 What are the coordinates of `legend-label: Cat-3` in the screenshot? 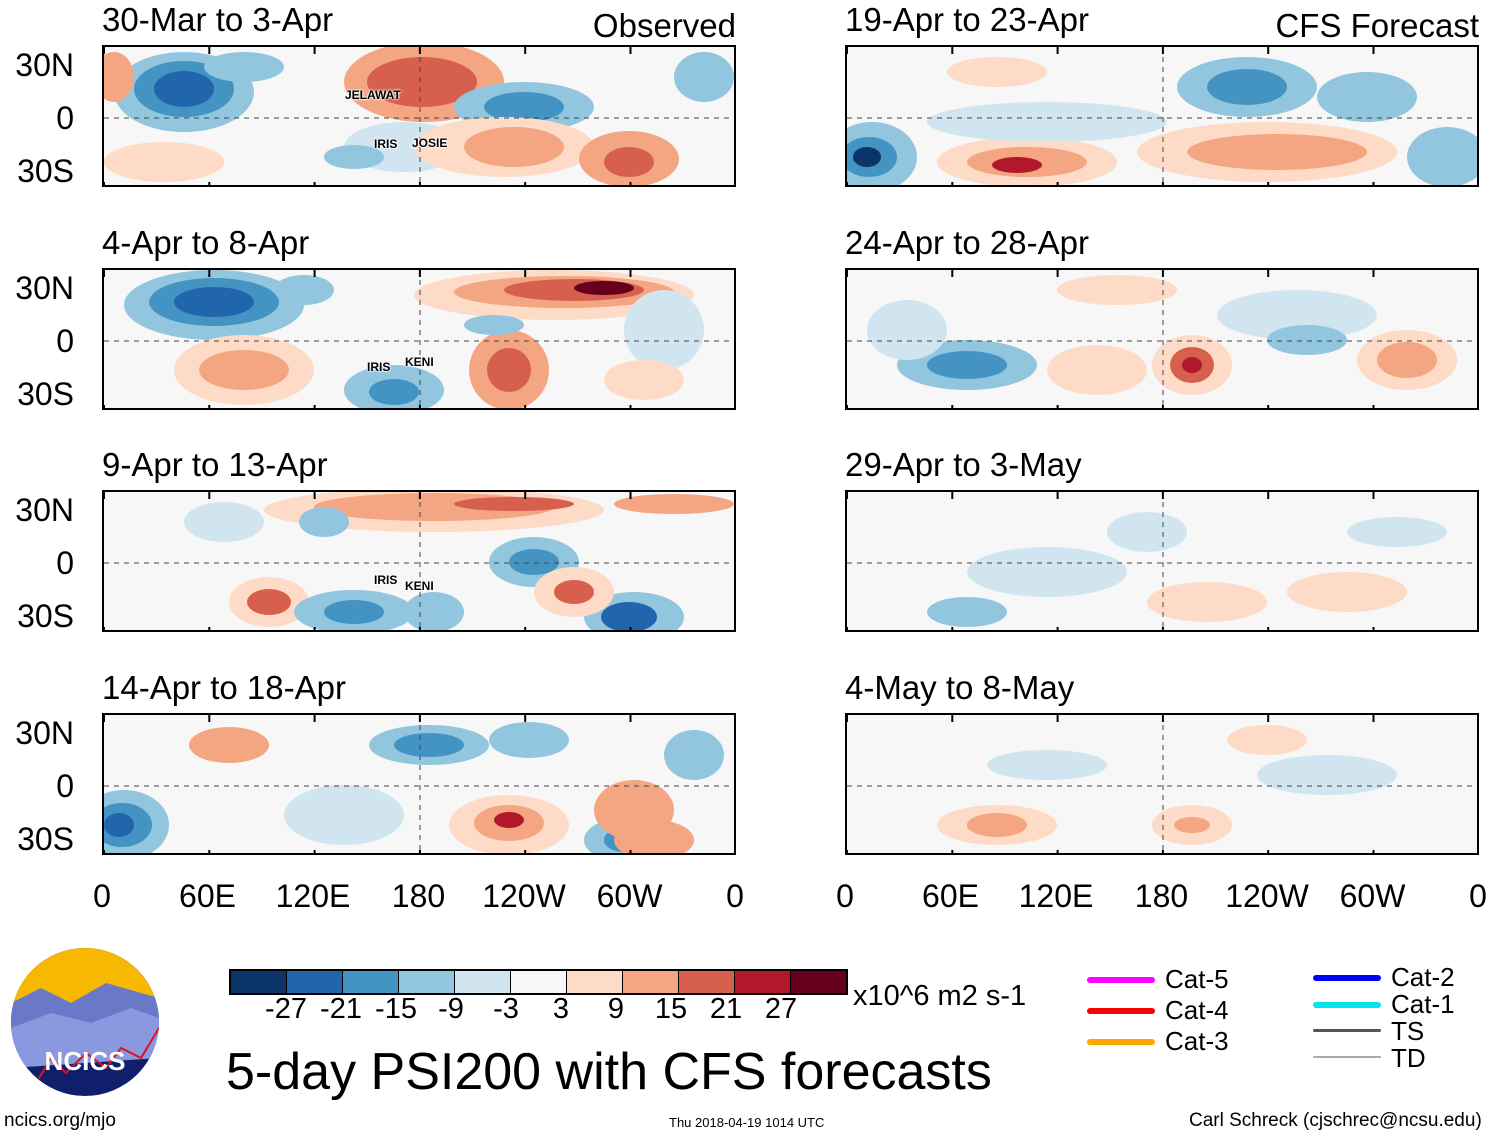 It's located at (1197, 1041).